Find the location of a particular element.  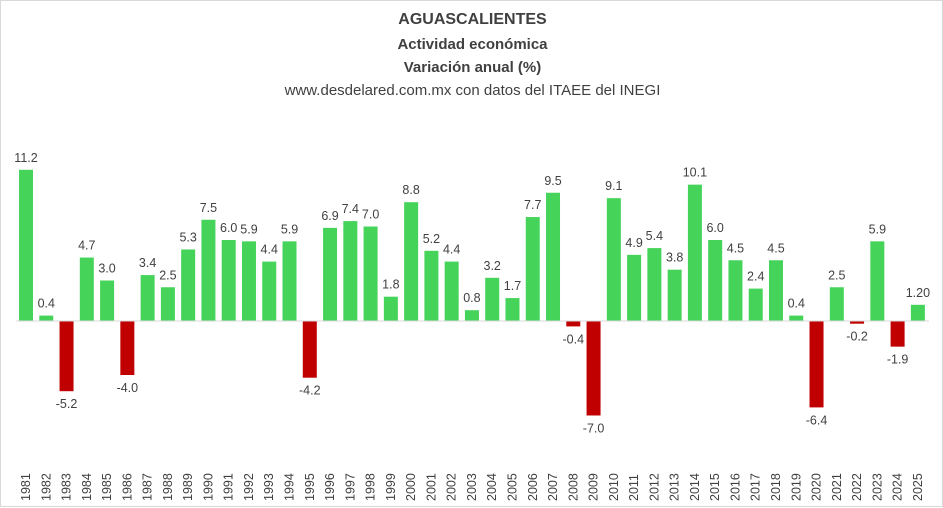

bar-2004 is located at coordinates (492, 299).